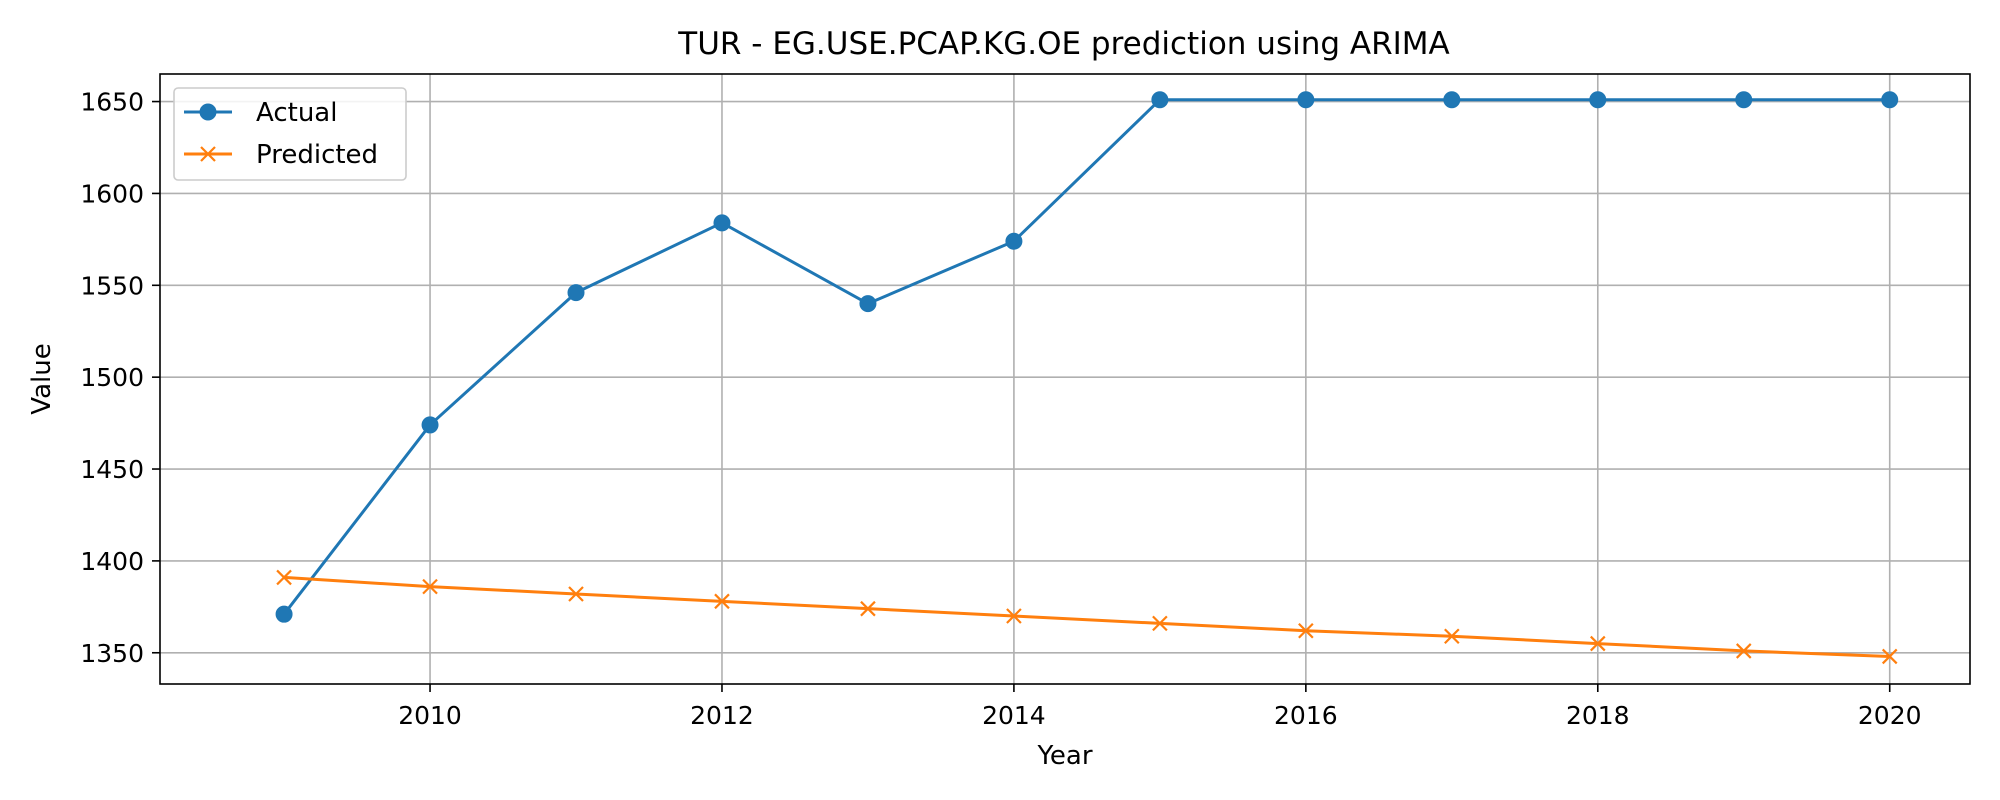 This screenshot has width=2000, height=800. Describe the element at coordinates (112, 193) in the screenshot. I see `y-tick-label: 1600` at that location.